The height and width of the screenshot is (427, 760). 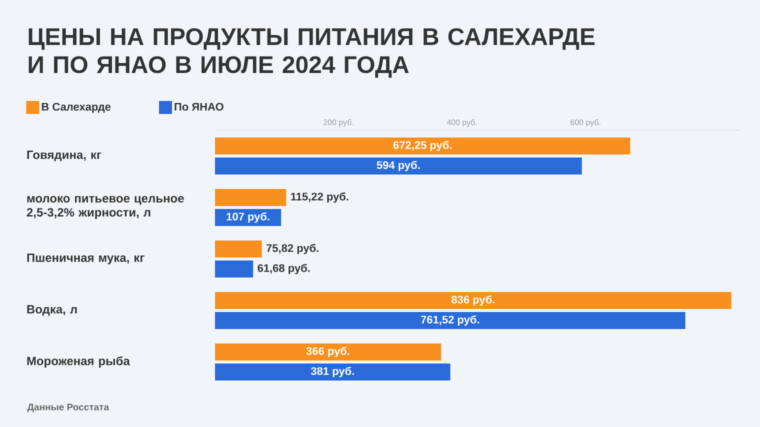 I want to click on y-tick-label: молоко питьевое цельное 2,5-3,2% жирности, л, so click(x=105, y=207).